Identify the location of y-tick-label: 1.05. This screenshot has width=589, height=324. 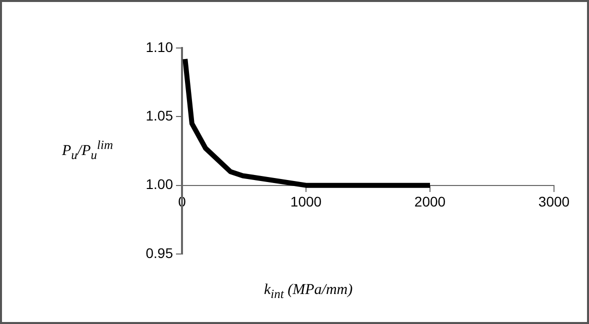
(160, 116).